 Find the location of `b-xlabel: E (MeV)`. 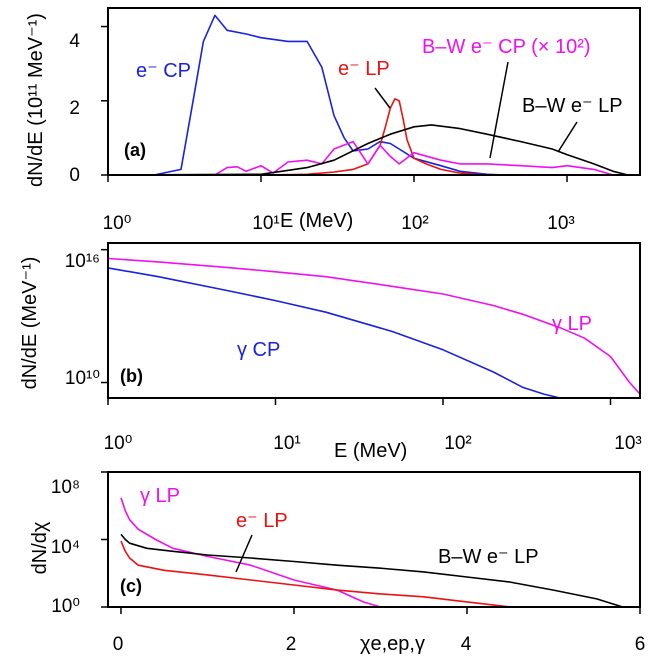

b-xlabel: E (MeV) is located at coordinates (370, 451).